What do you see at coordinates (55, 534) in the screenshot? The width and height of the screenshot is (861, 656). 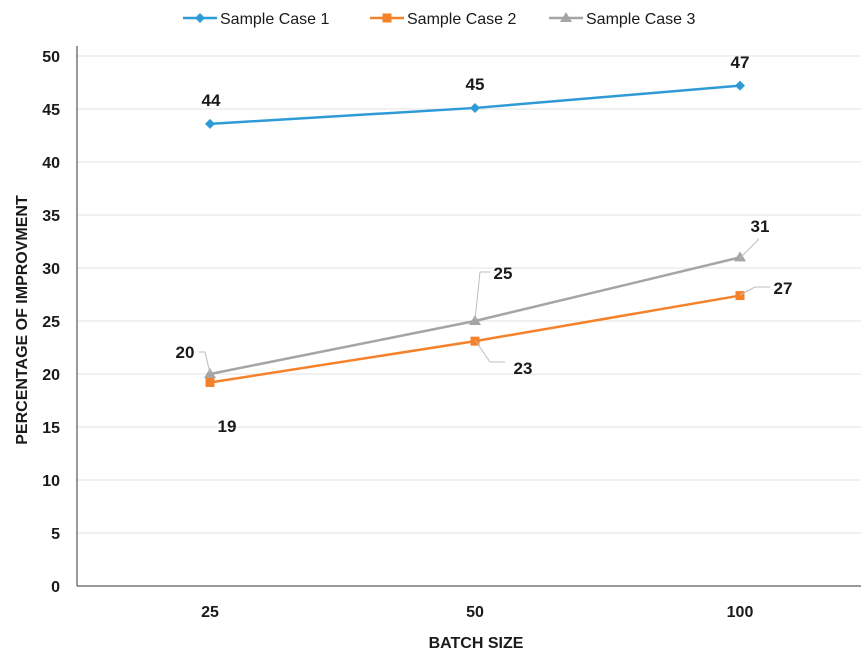 I see `y-tick-label: 5` at bounding box center [55, 534].